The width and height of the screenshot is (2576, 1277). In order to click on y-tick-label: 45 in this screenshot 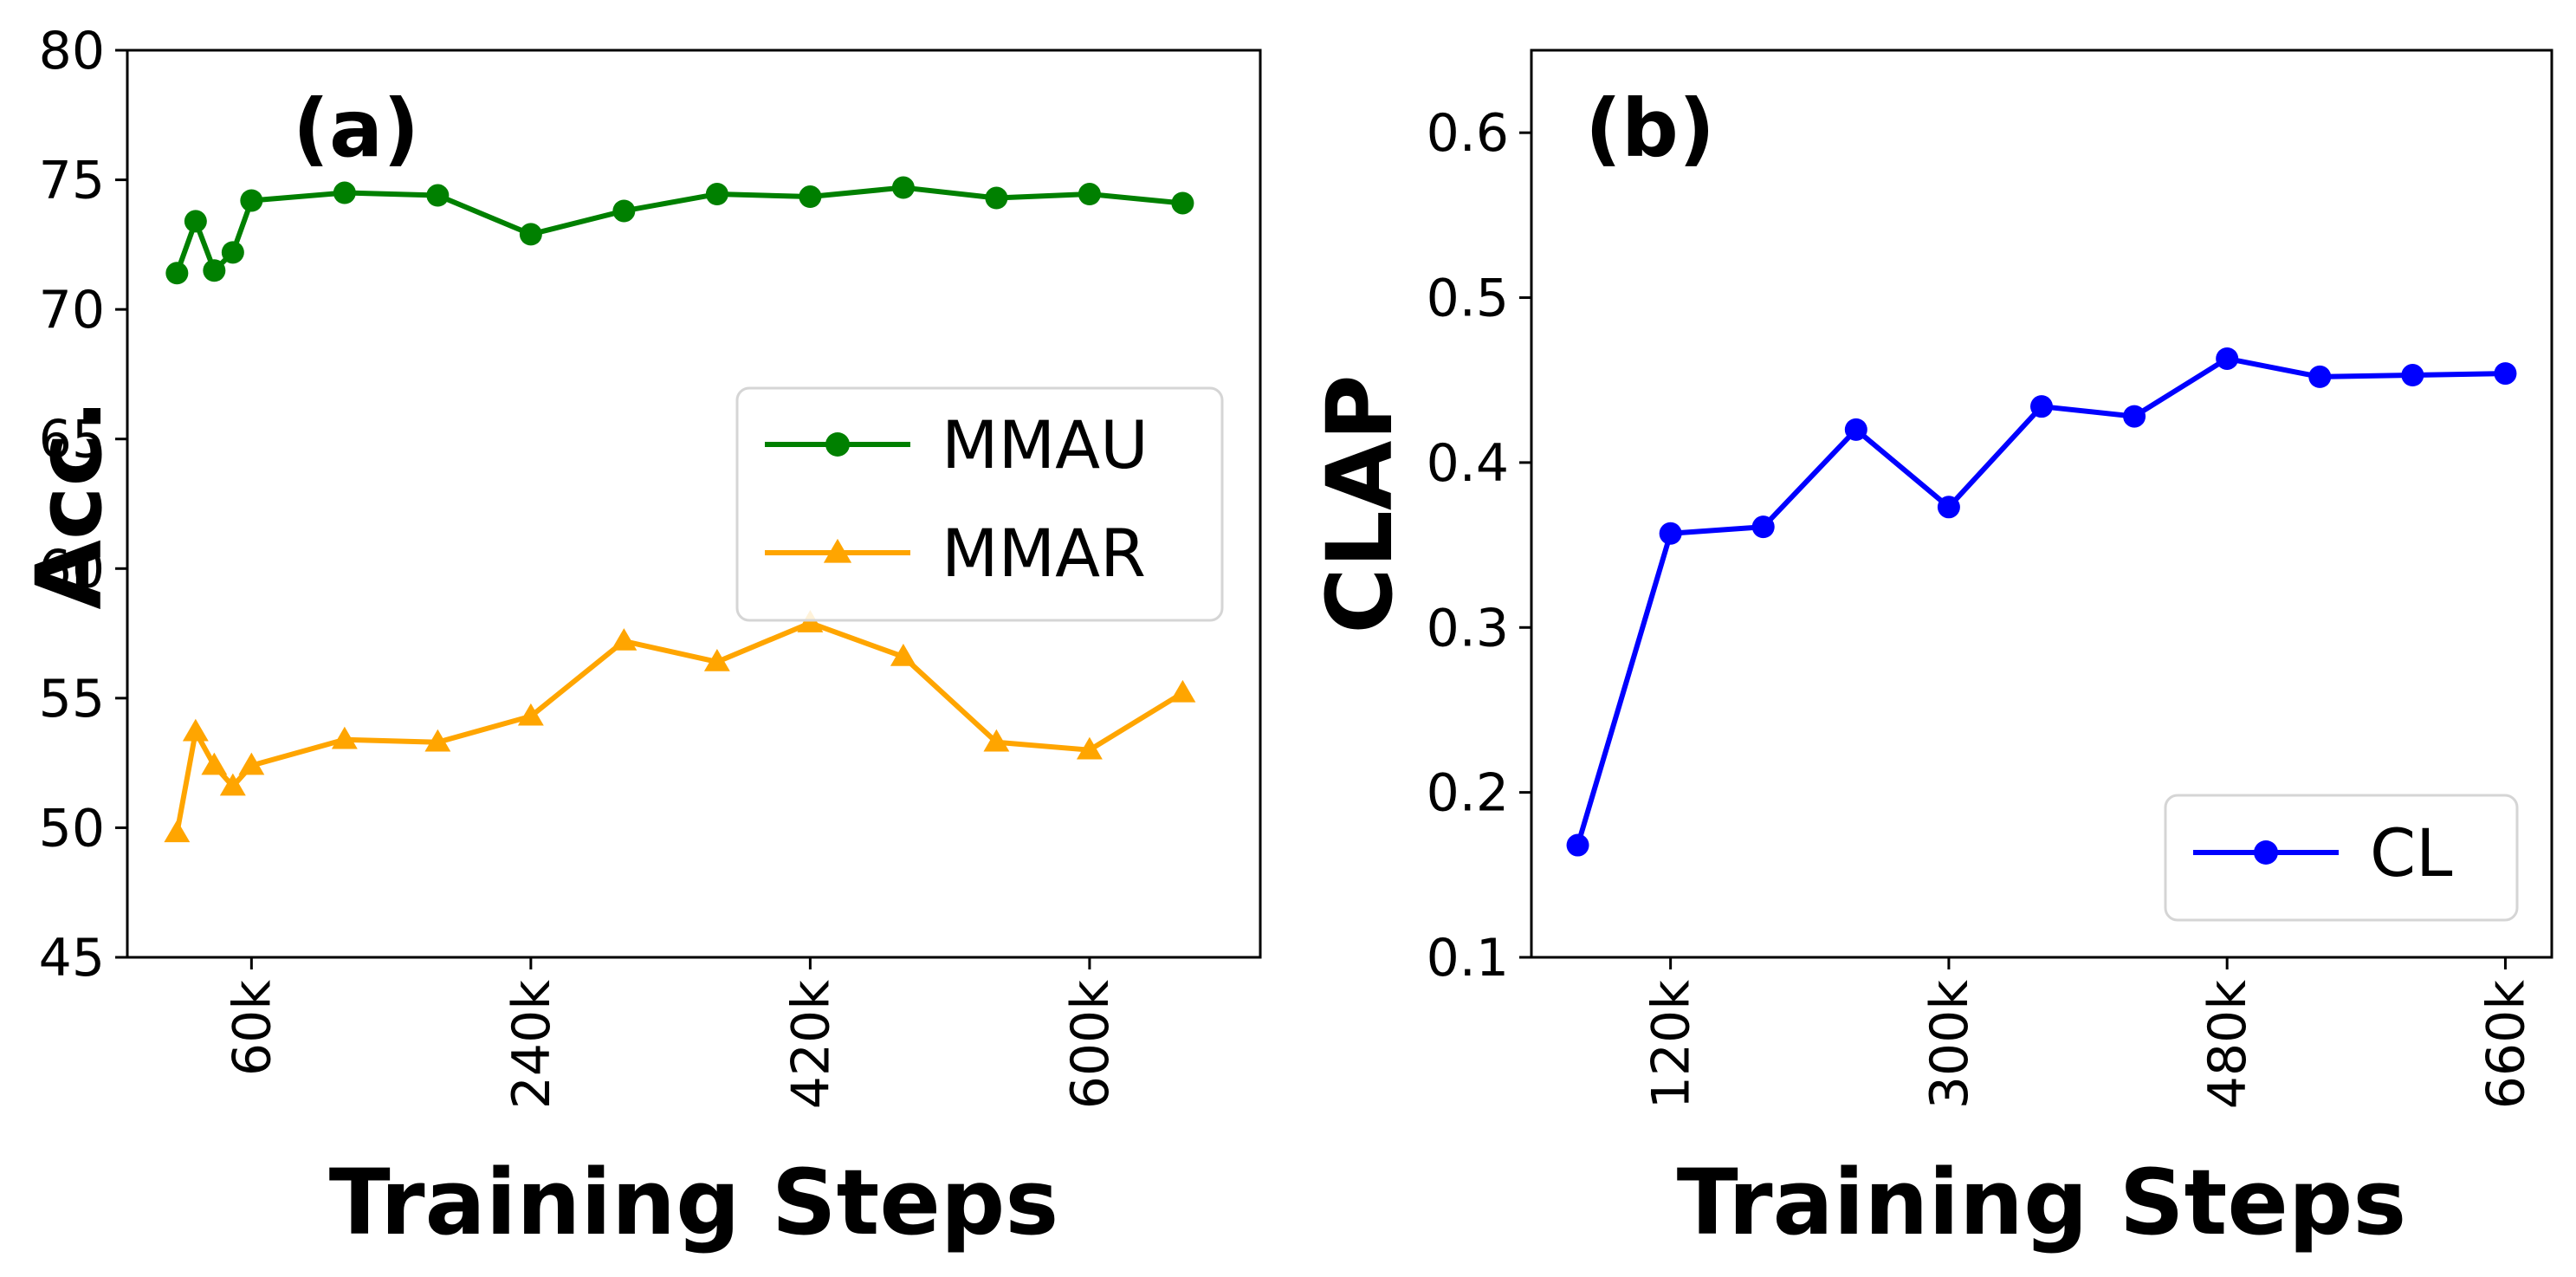, I will do `click(72, 958)`.